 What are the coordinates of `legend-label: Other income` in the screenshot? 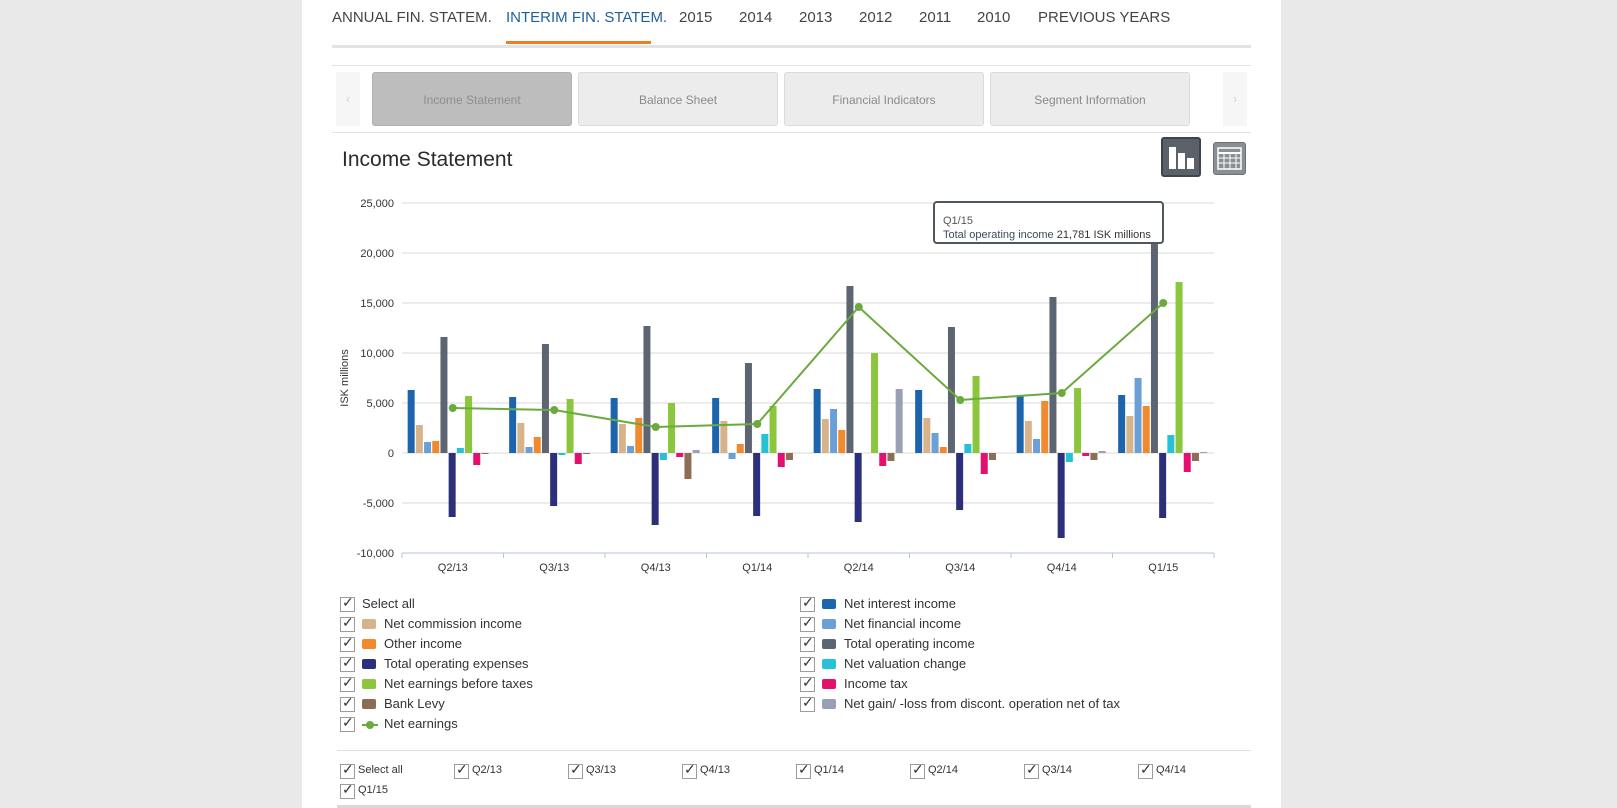 It's located at (423, 643).